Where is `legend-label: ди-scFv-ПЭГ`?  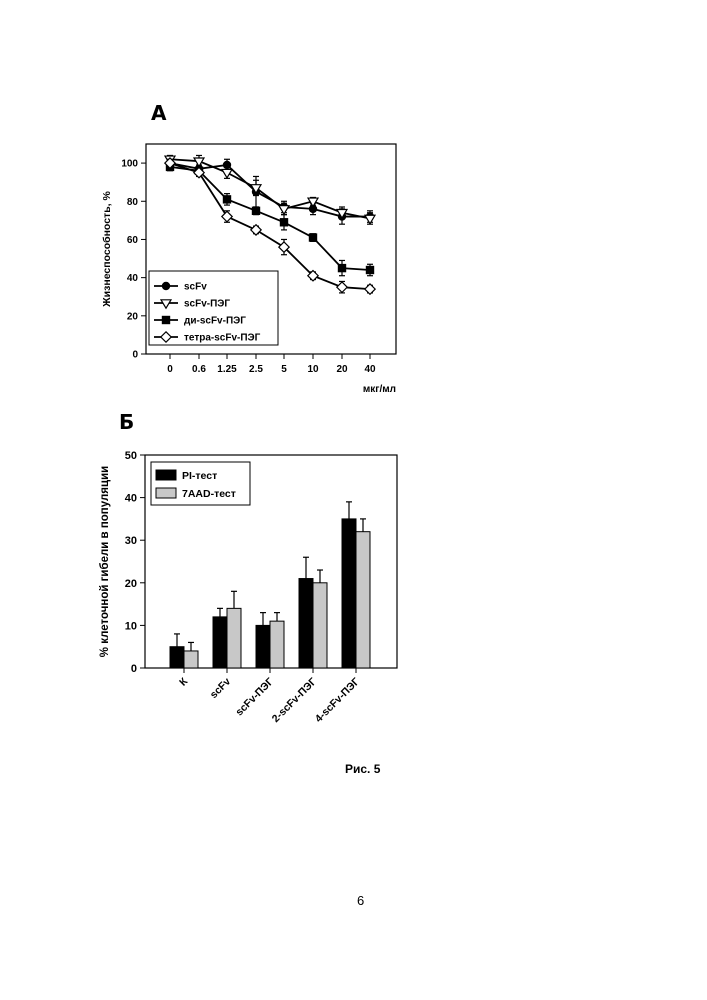 legend-label: ди-scFv-ПЭГ is located at coordinates (215, 321).